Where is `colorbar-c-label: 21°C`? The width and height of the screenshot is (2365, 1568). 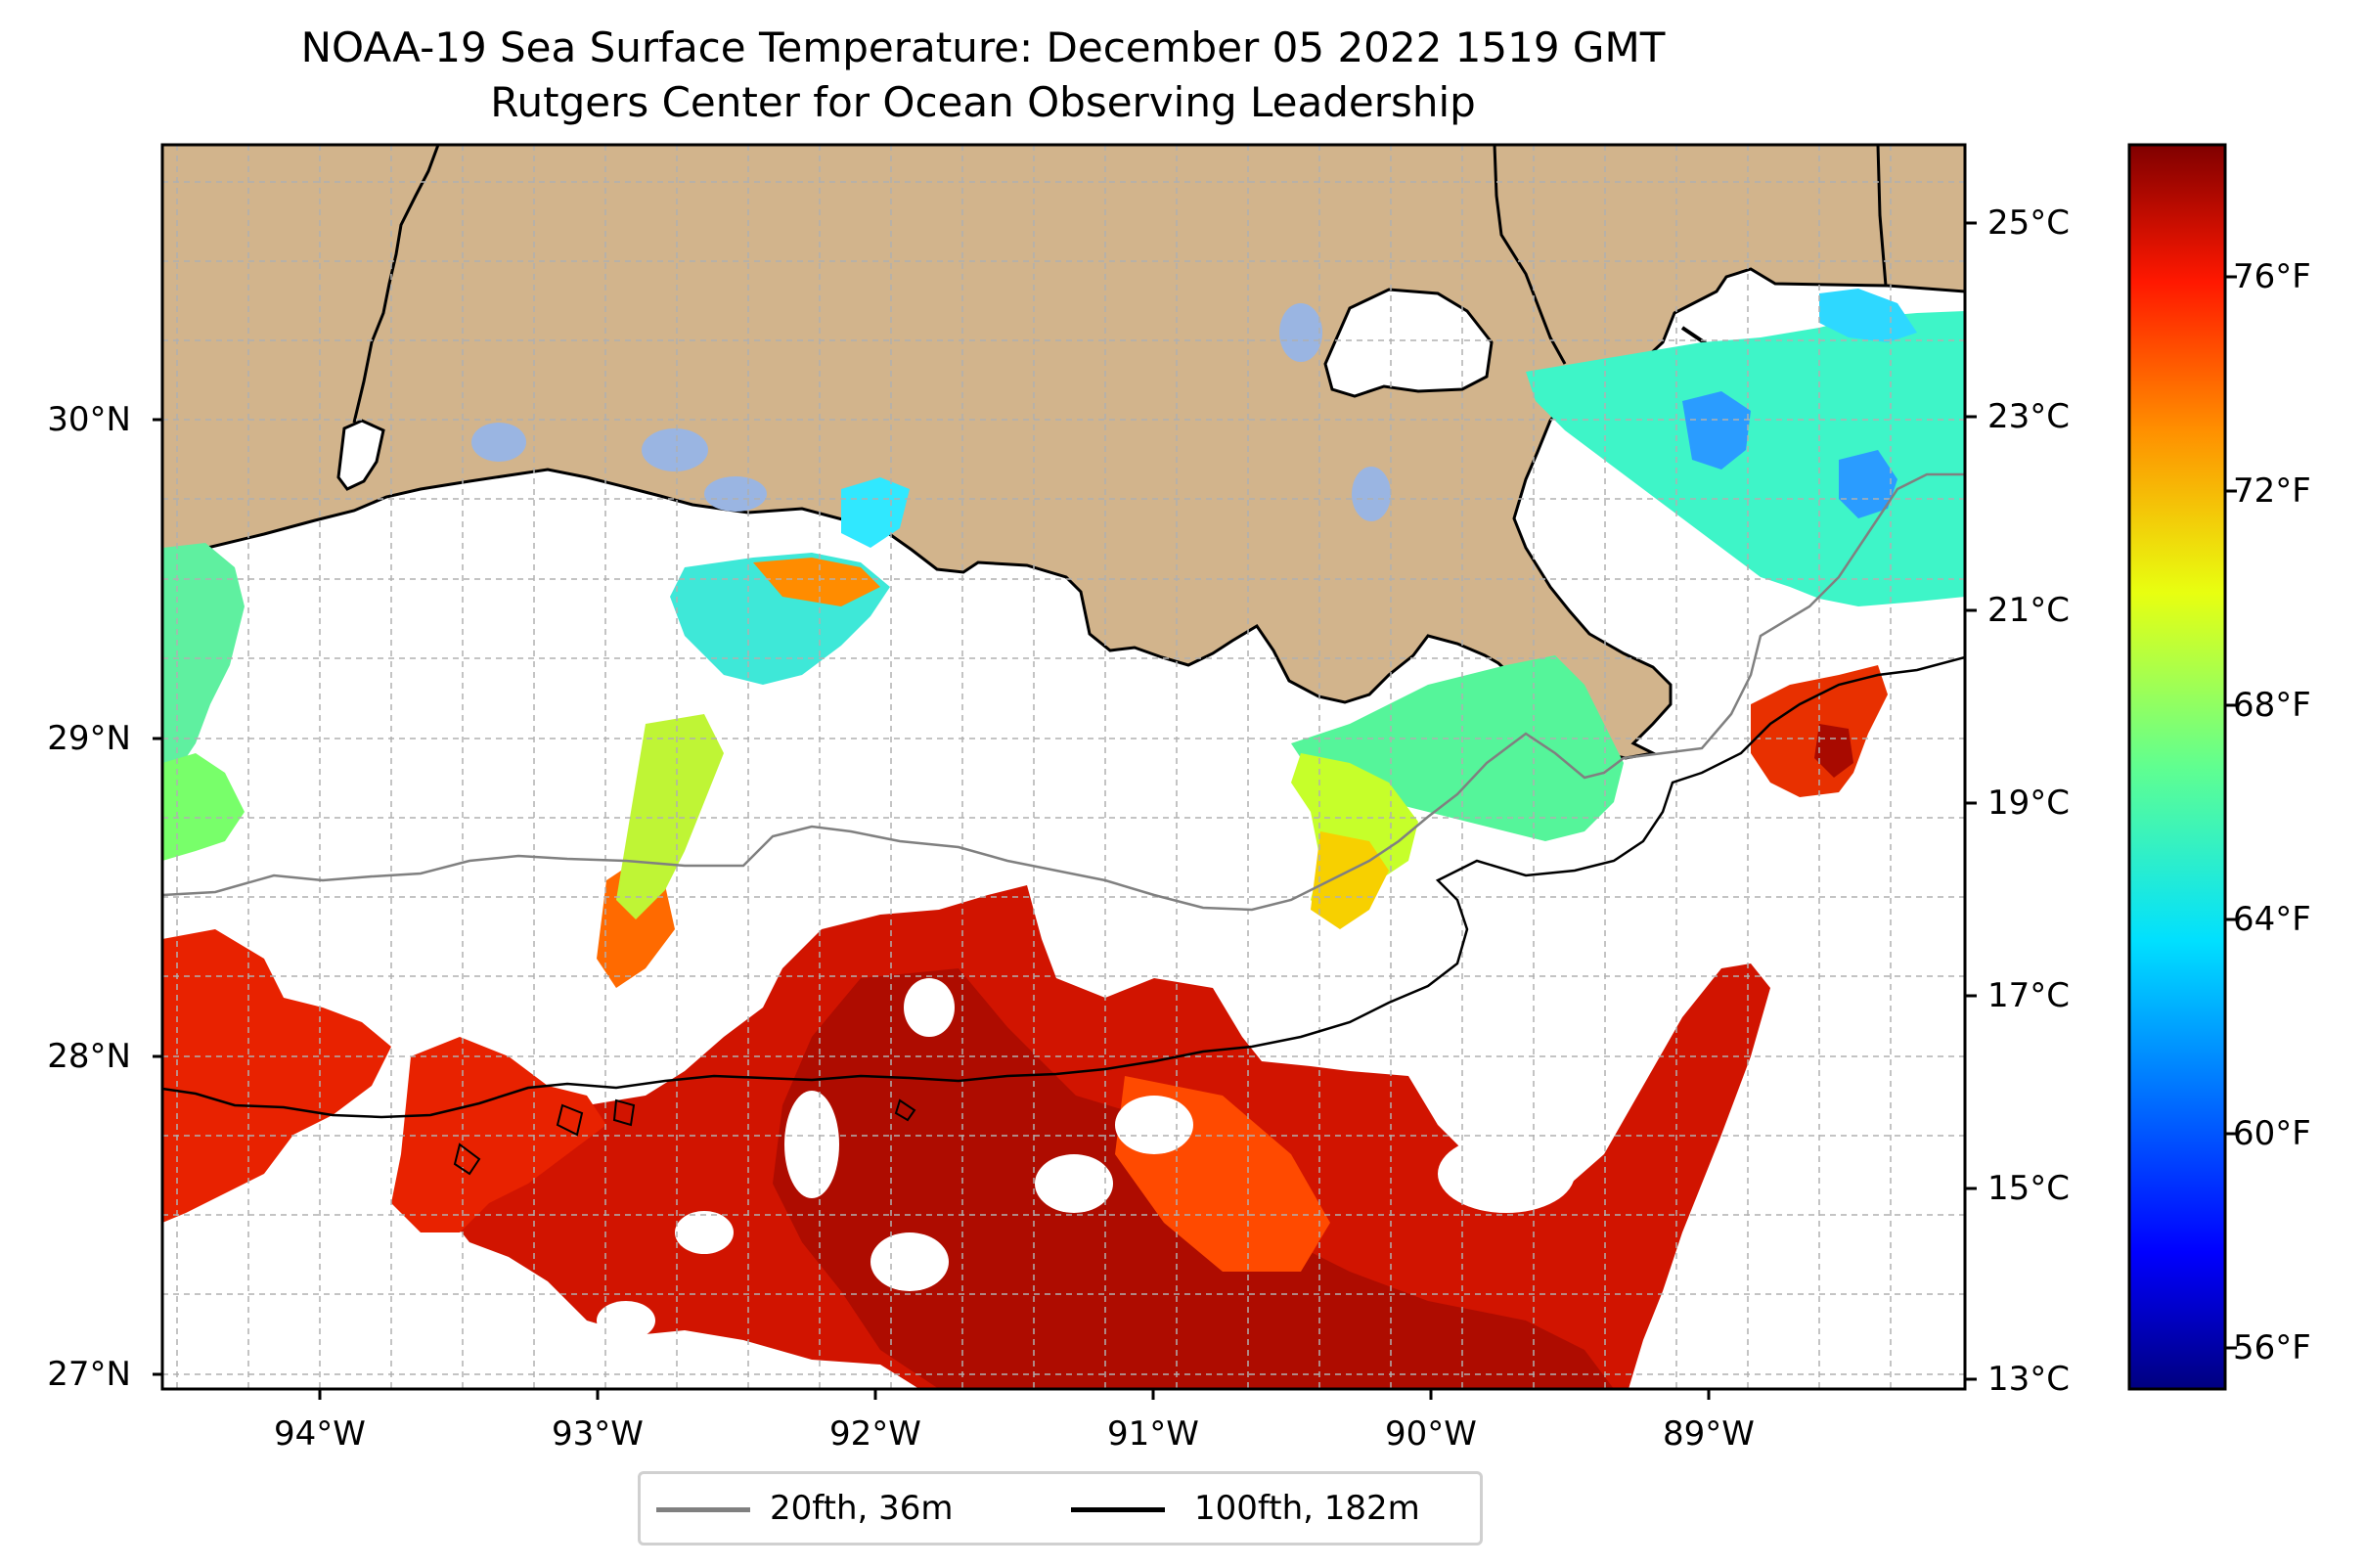
colorbar-c-label: 21°C is located at coordinates (2029, 610).